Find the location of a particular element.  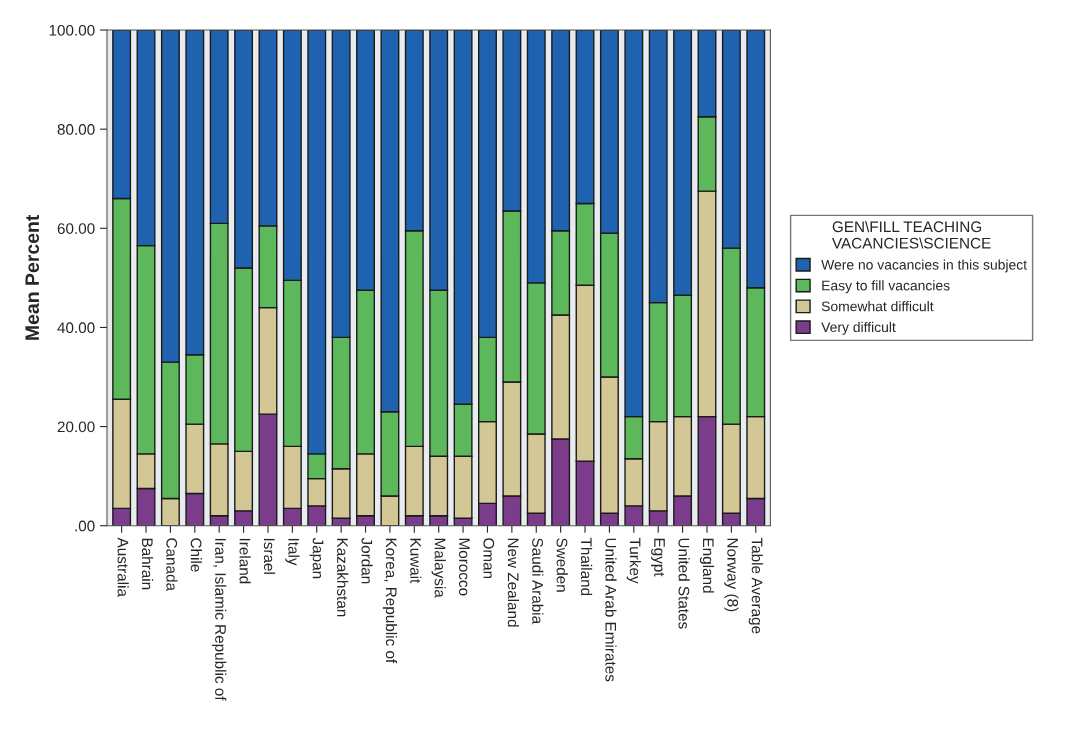

x-tick-label: Norway (8) is located at coordinates (731, 575).